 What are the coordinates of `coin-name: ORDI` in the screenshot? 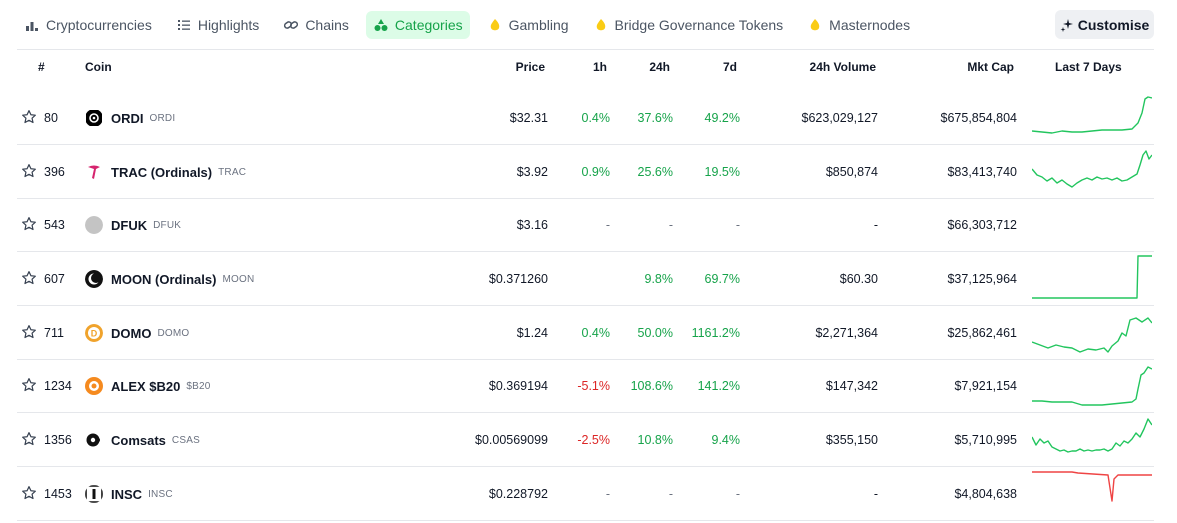 It's located at (127, 118).